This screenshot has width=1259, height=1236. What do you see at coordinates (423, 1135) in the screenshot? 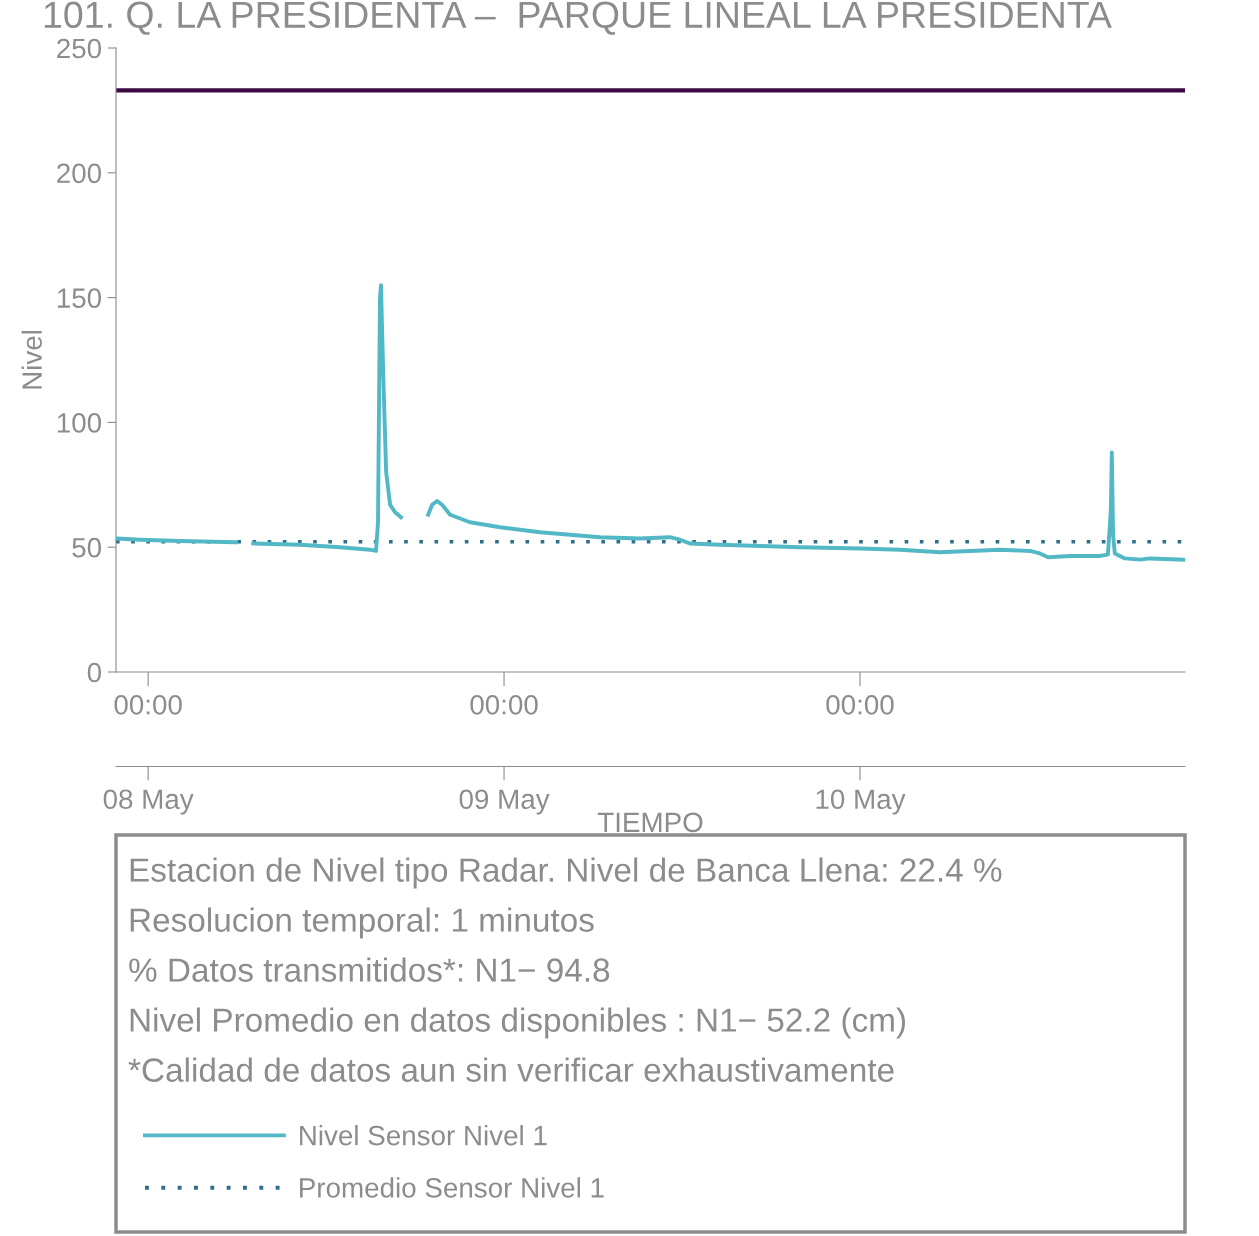
I see `legend-label: Nivel Sensor Nivel 1` at bounding box center [423, 1135].